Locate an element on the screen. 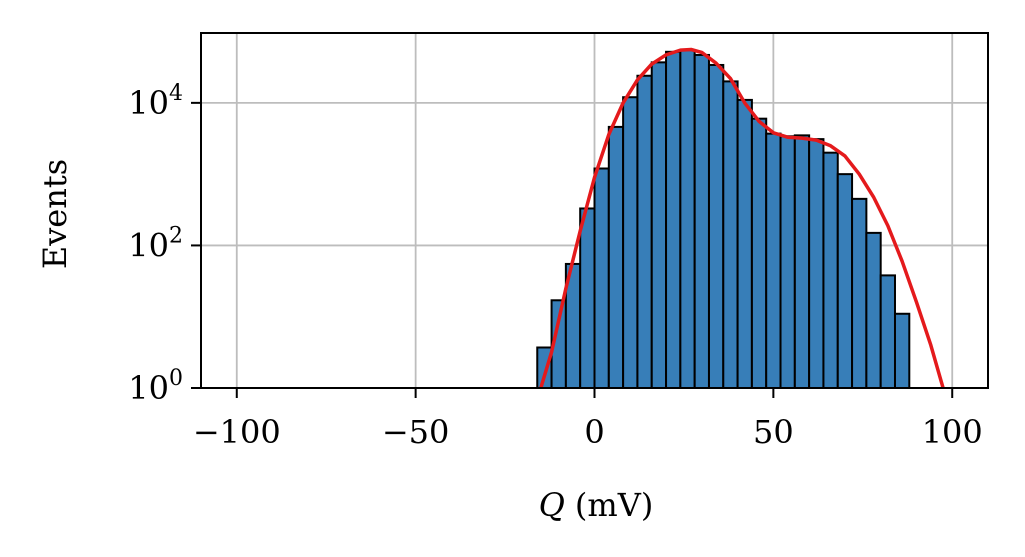  x-tick-label: −50 is located at coordinates (416, 432).